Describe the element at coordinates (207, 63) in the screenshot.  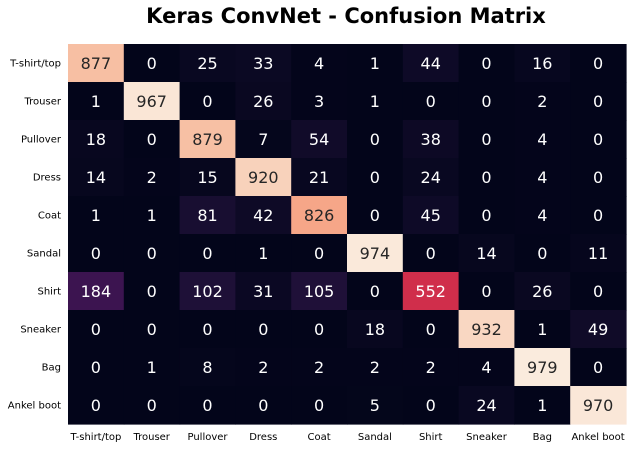
I see `cell-value-label: 25` at that location.